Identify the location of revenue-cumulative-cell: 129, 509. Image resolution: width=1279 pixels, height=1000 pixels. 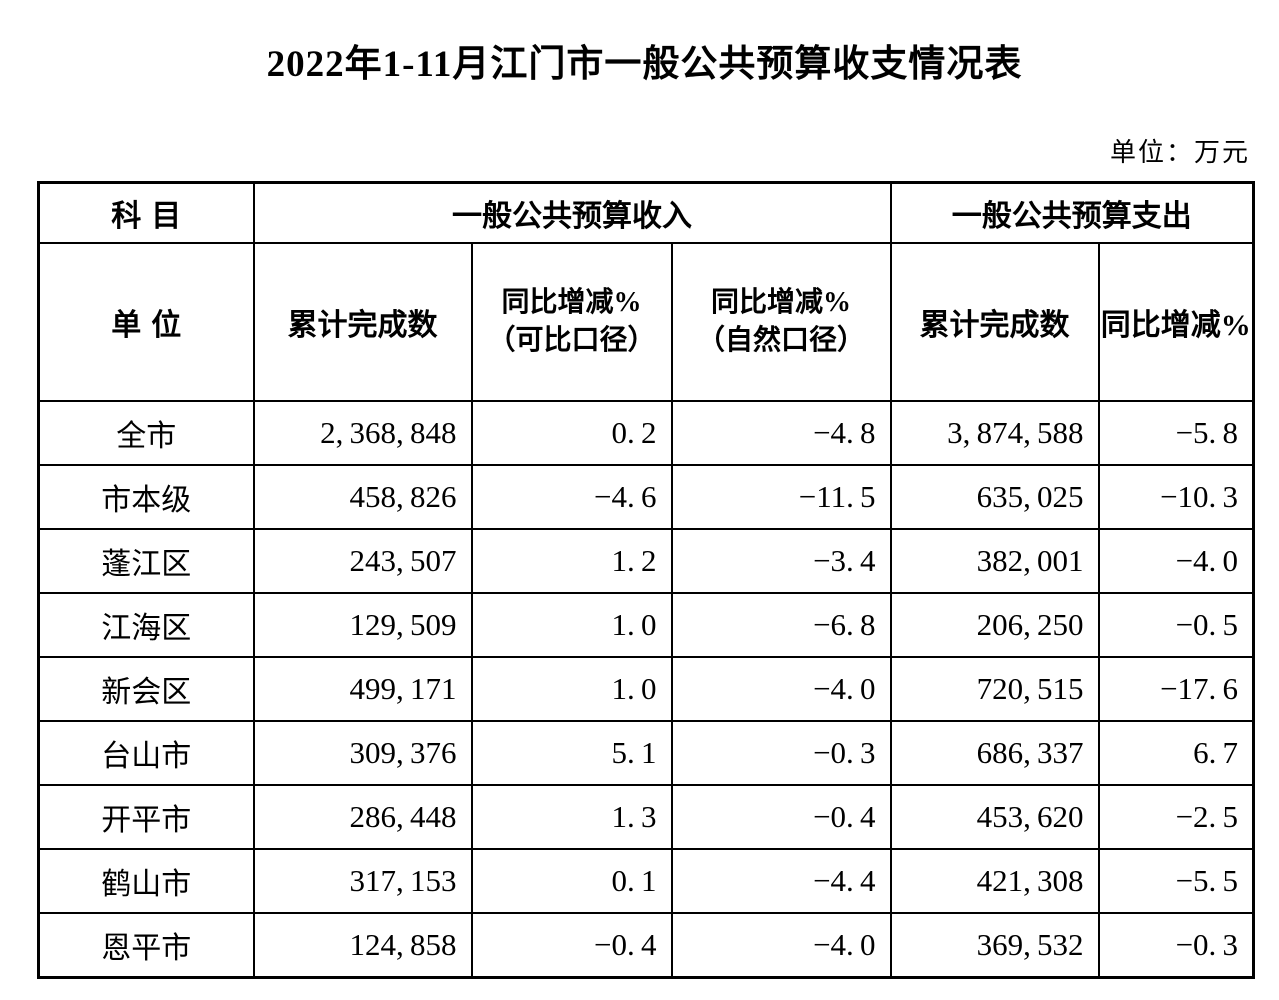
(362, 625).